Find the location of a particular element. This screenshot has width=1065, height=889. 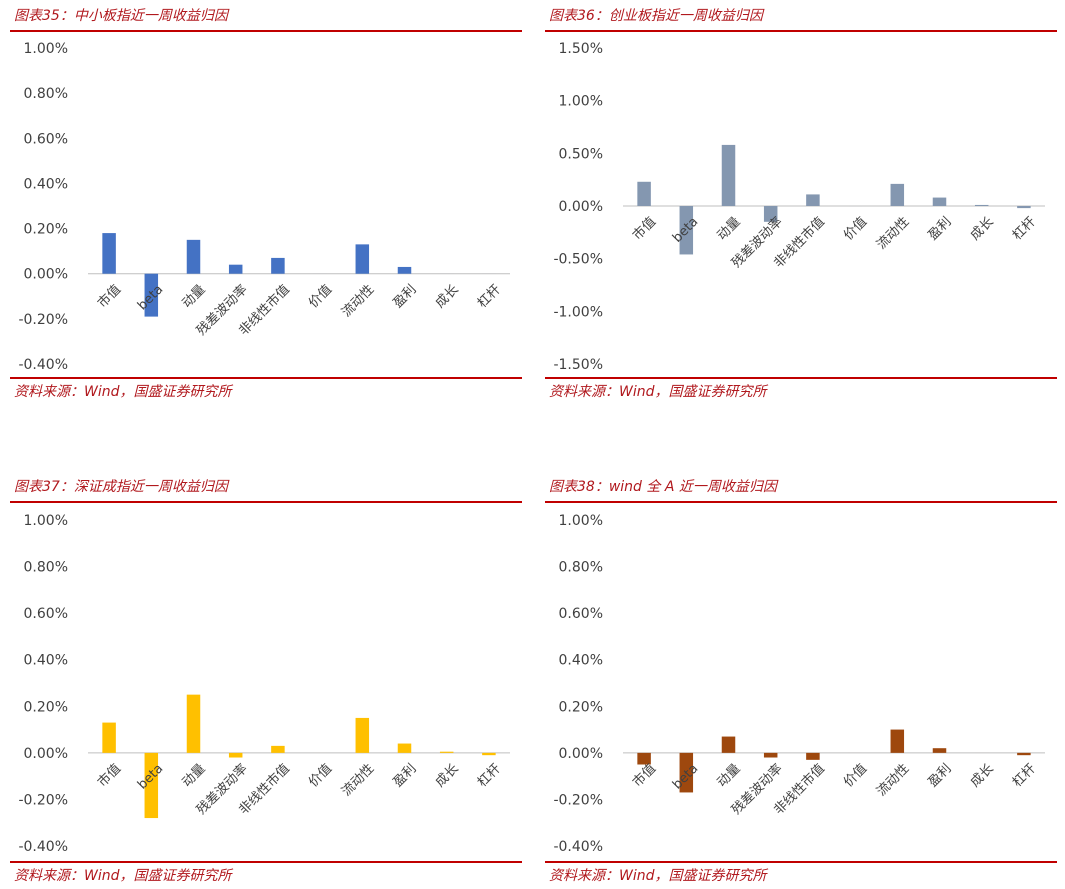

y-tick-label: -1.50% is located at coordinates (578, 365).